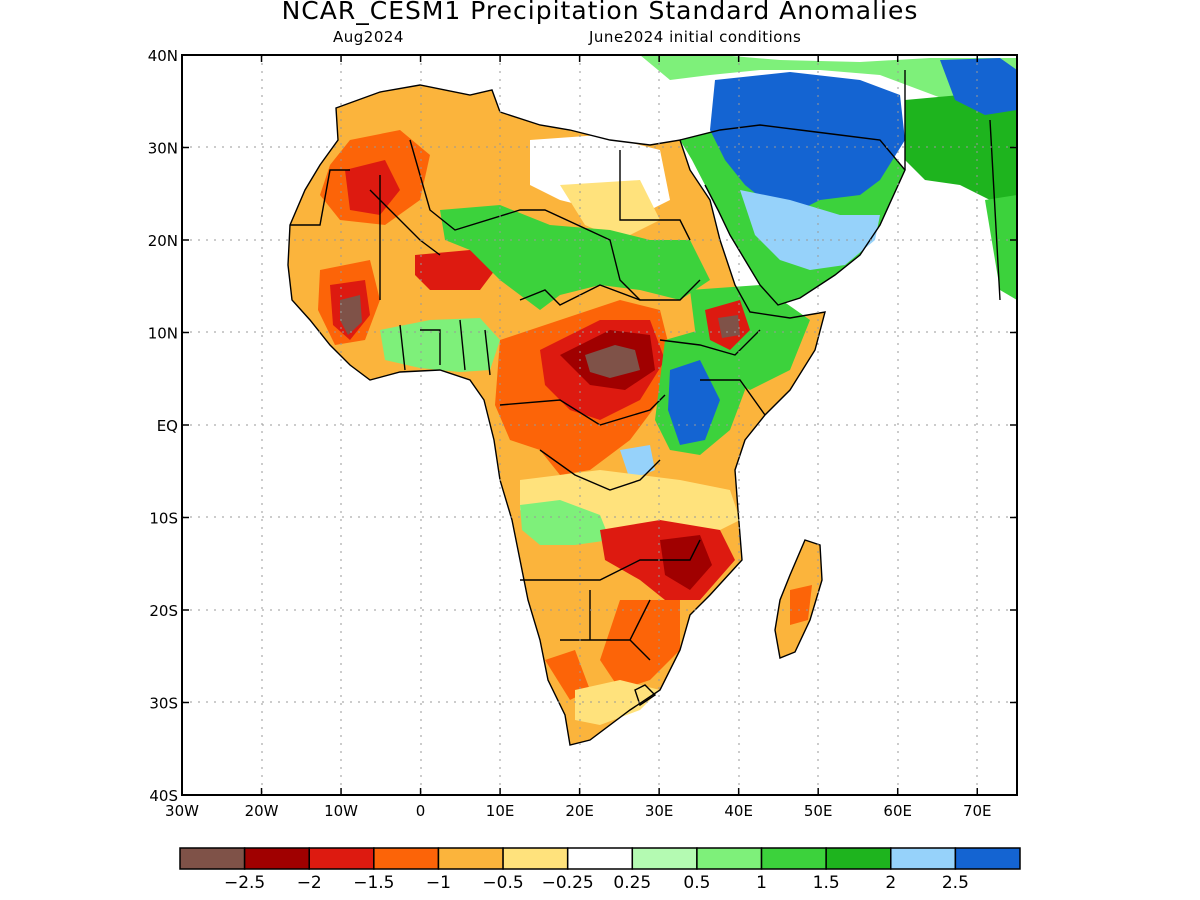 Image resolution: width=1200 pixels, height=900 pixels. I want to click on colorbar-label: 1.5, so click(826, 883).